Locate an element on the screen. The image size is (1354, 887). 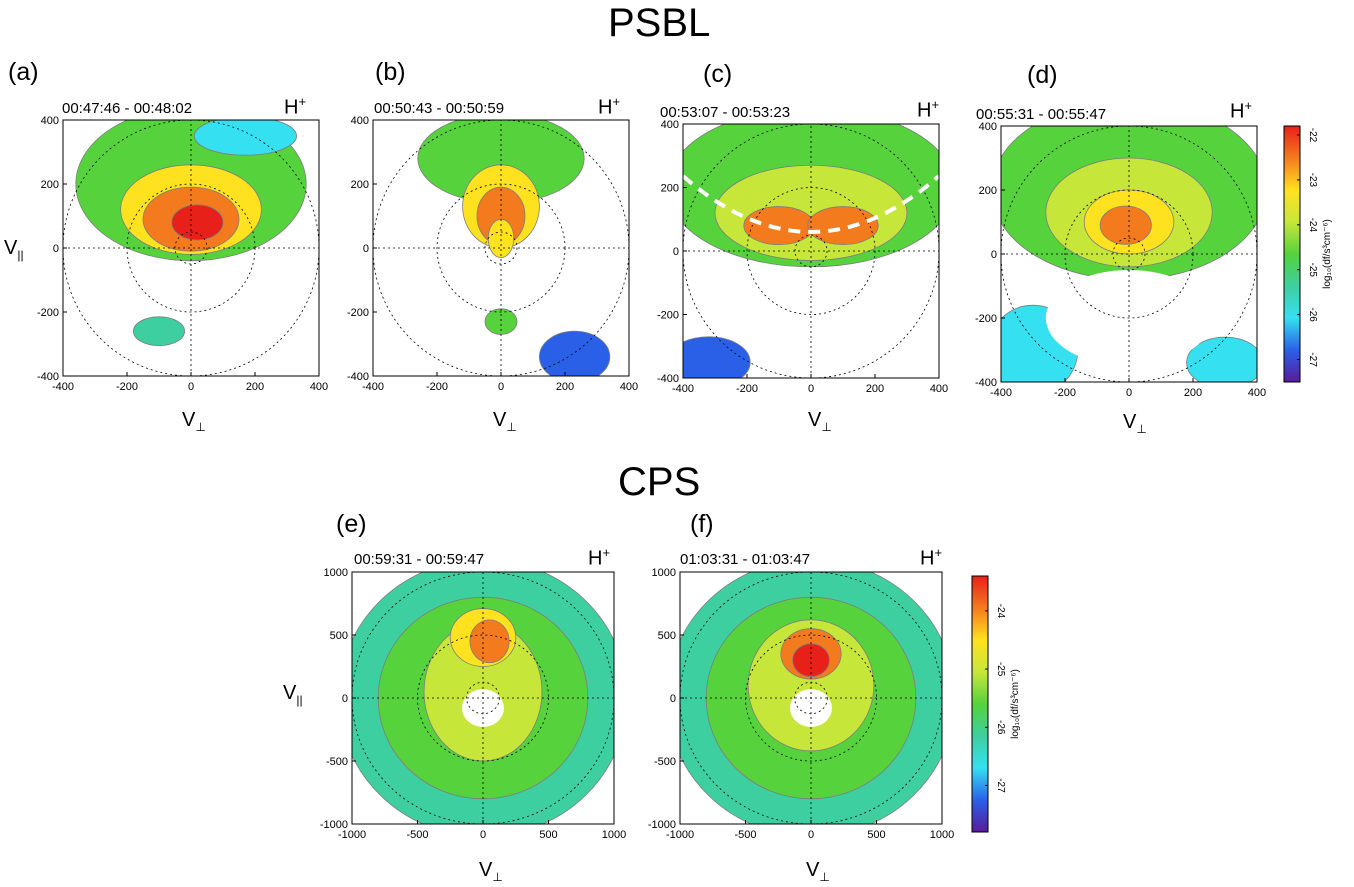
colorbar-tick-label: -23 is located at coordinates (1312, 180).